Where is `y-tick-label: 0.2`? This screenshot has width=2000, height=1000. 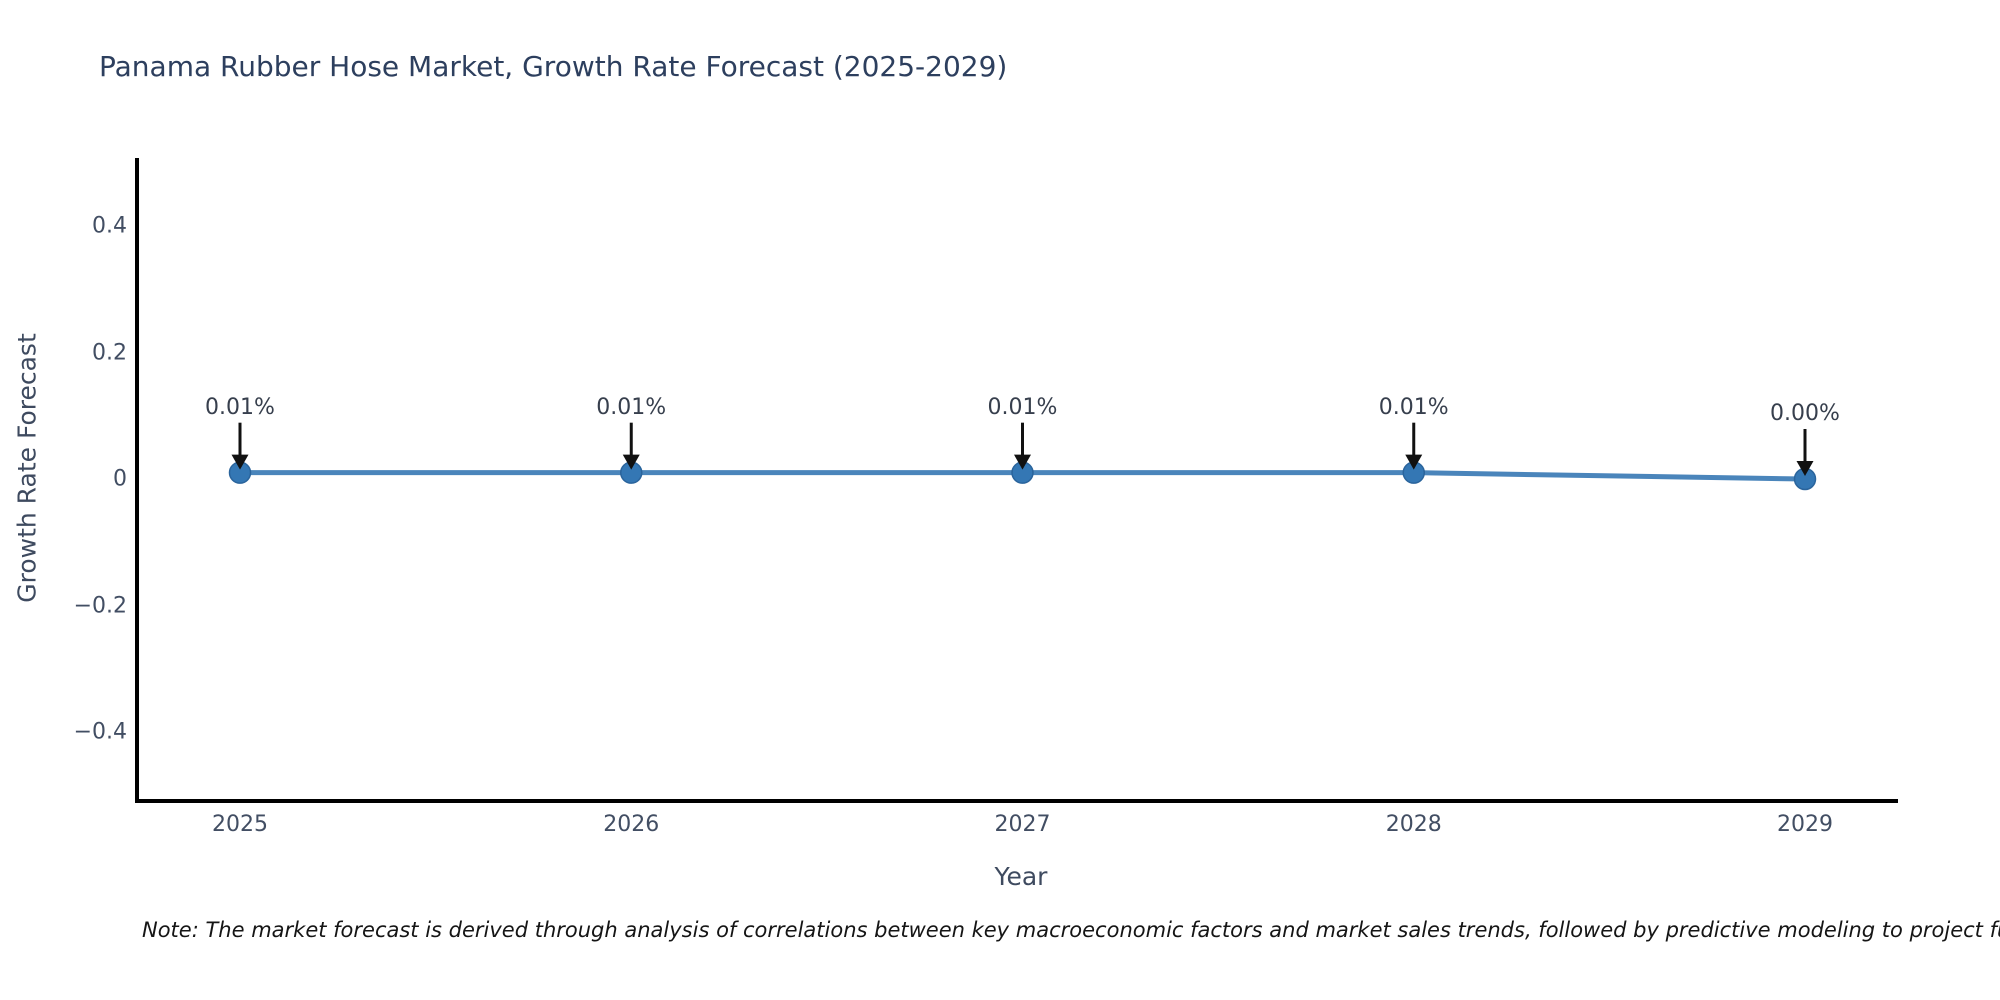
y-tick-label: 0.2 is located at coordinates (109, 352).